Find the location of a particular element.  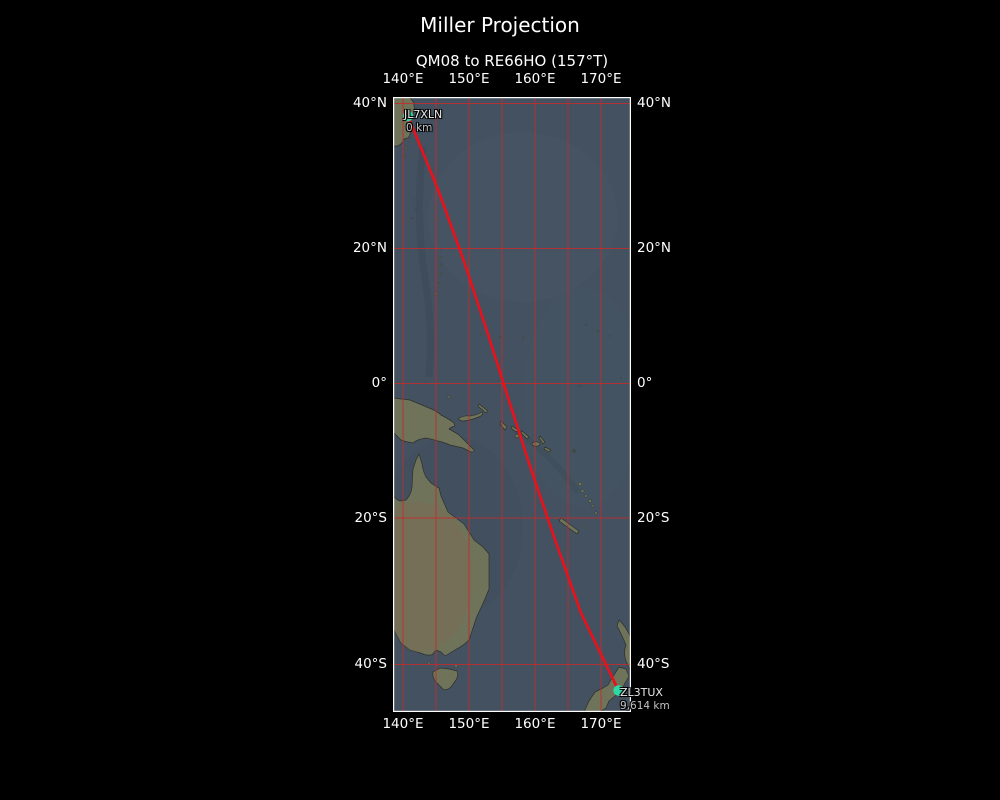

land-new-ireland is located at coordinates (483, 408).